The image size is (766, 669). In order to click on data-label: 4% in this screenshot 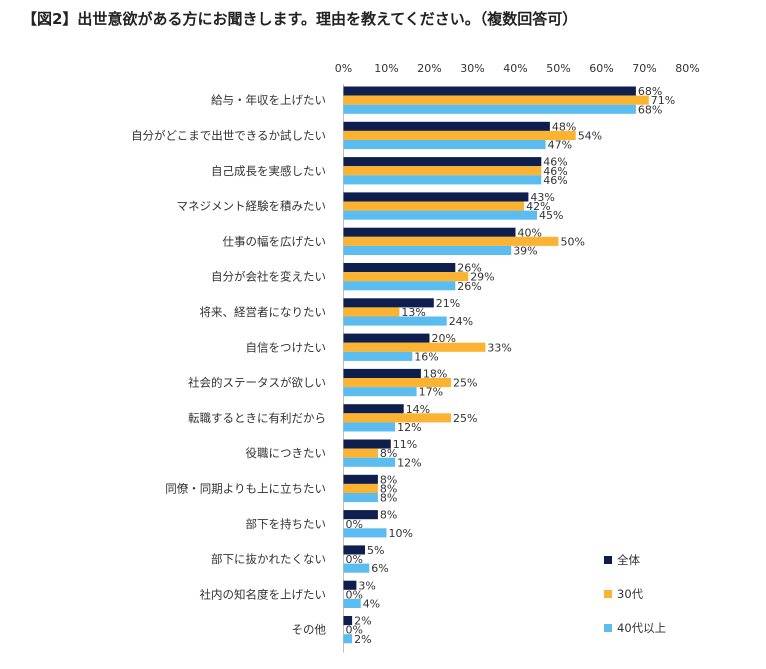, I will do `click(371, 604)`.